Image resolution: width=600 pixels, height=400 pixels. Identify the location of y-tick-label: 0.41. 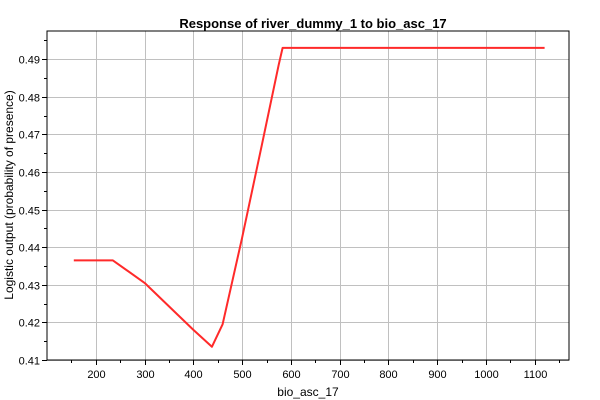
(29, 362).